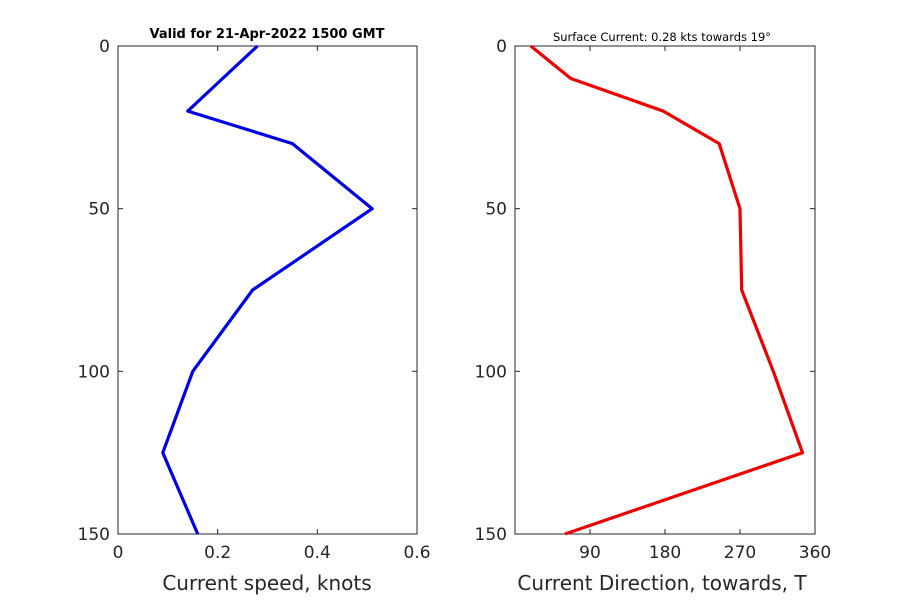  What do you see at coordinates (217, 553) in the screenshot?
I see `current-speed-x-tick-label: 0.2` at bounding box center [217, 553].